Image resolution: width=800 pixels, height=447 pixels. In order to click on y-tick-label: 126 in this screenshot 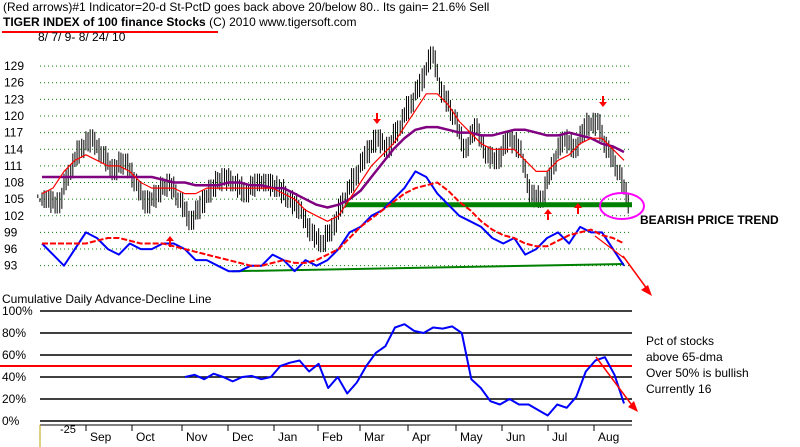, I will do `click(14, 83)`.